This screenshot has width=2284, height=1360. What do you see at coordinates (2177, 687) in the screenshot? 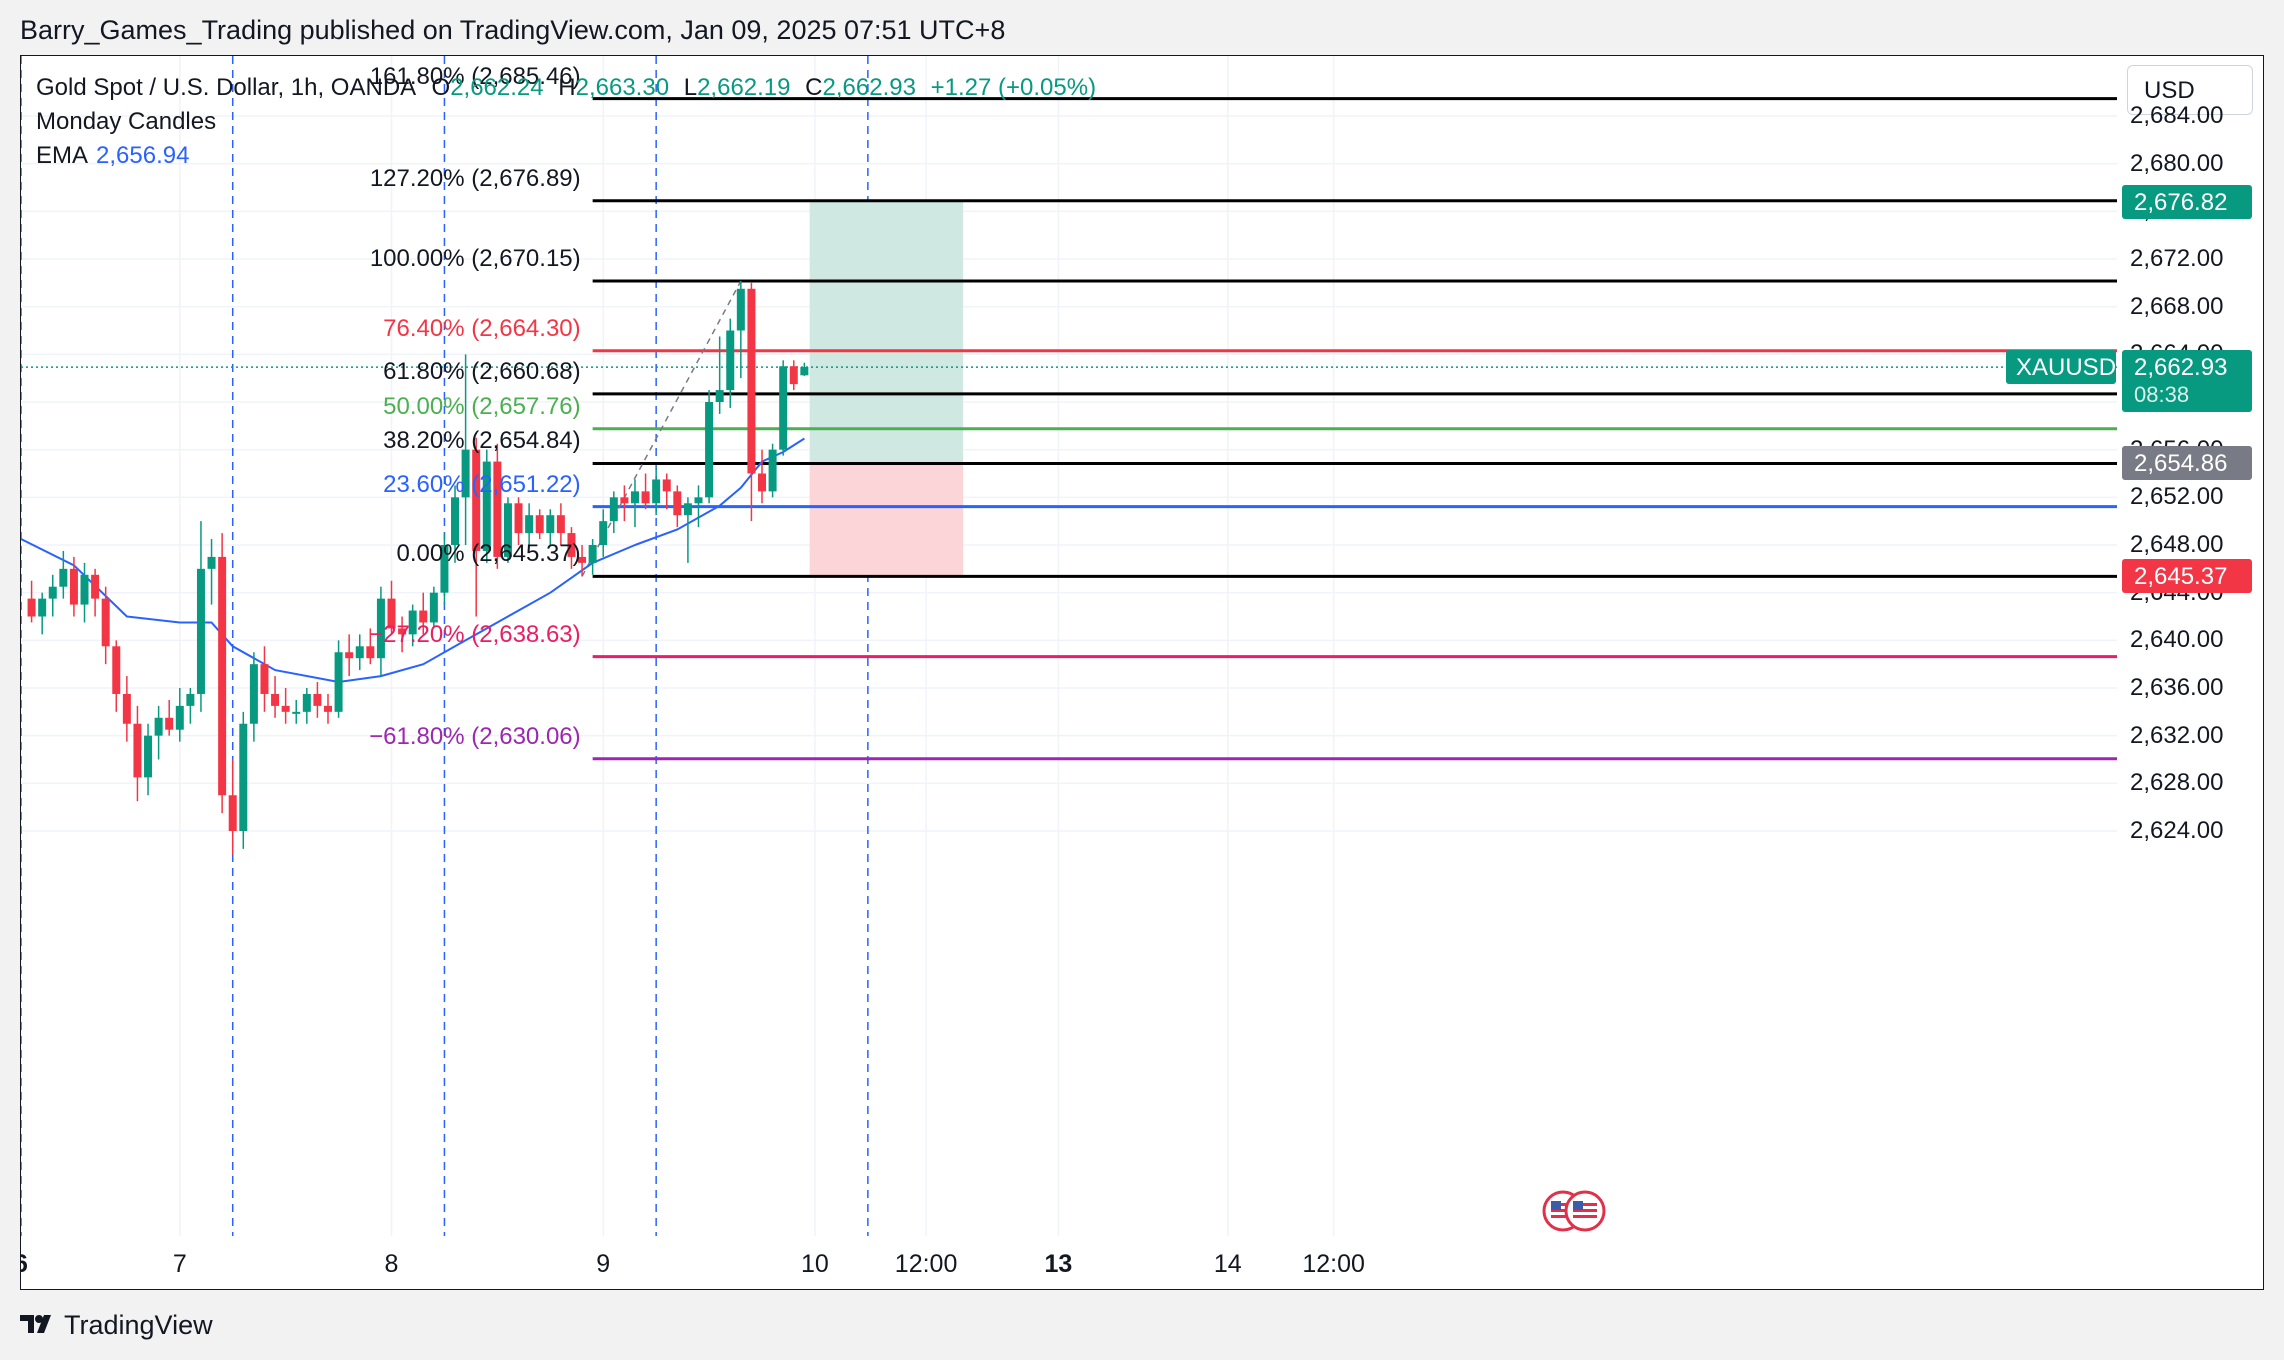
I see `price-tick-label: 2,636.00` at bounding box center [2177, 687].